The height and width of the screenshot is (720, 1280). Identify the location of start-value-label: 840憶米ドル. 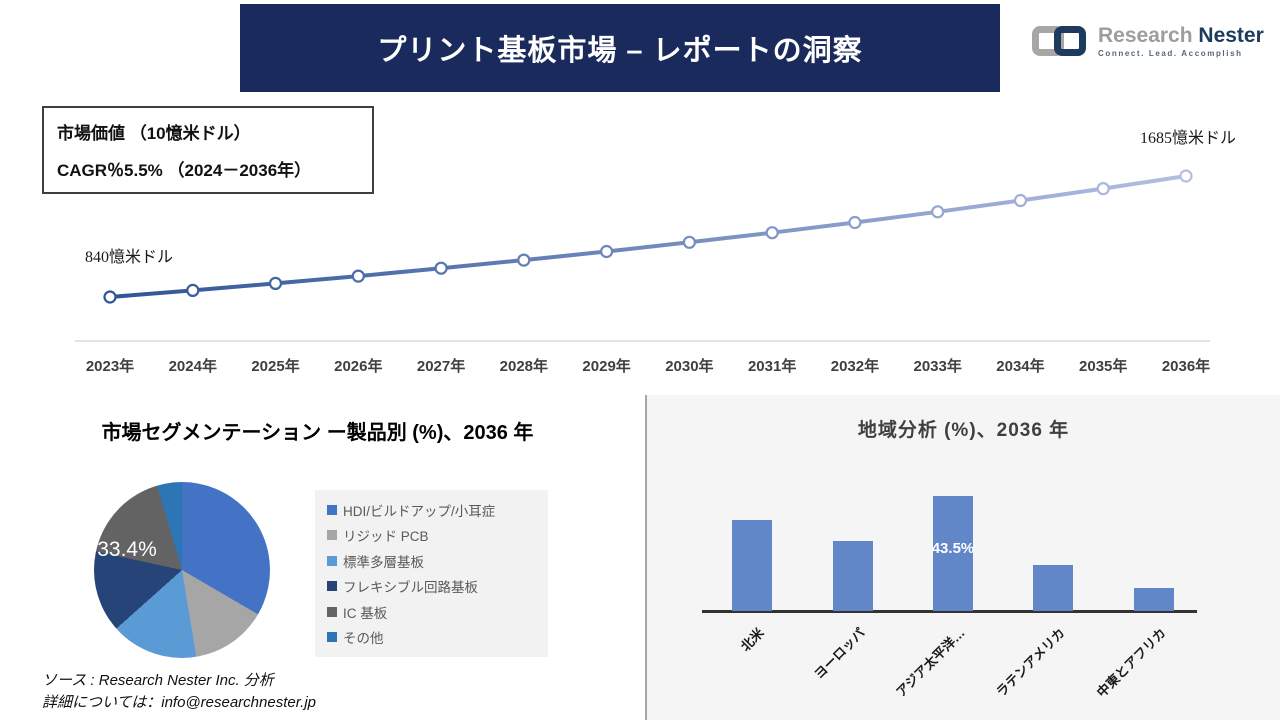
(129, 257).